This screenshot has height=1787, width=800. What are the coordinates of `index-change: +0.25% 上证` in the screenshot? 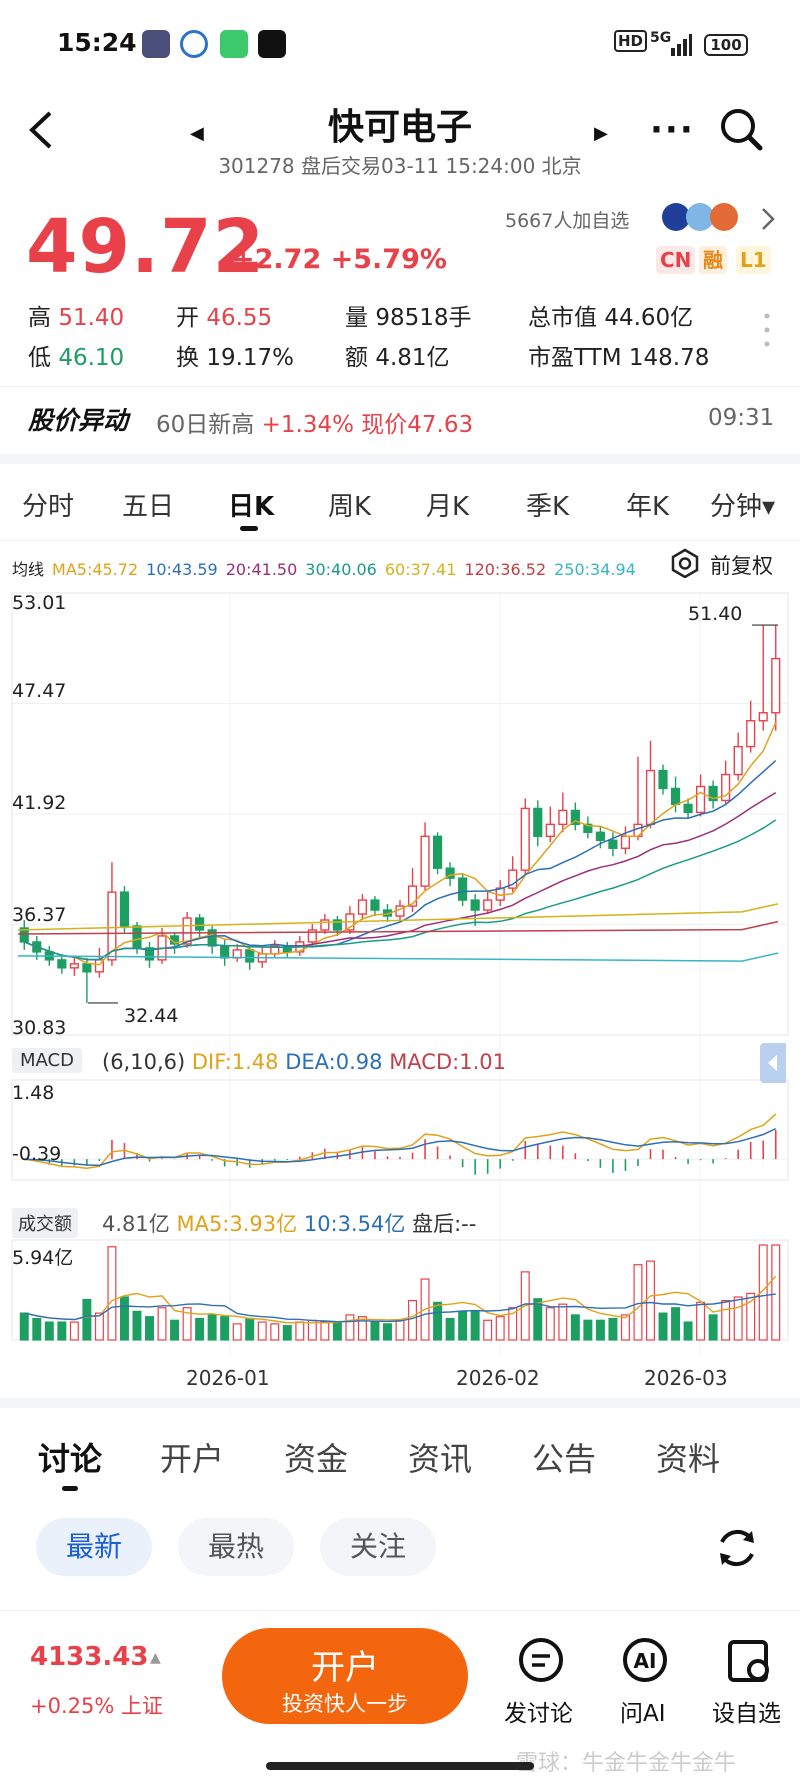 It's located at (96, 1706).